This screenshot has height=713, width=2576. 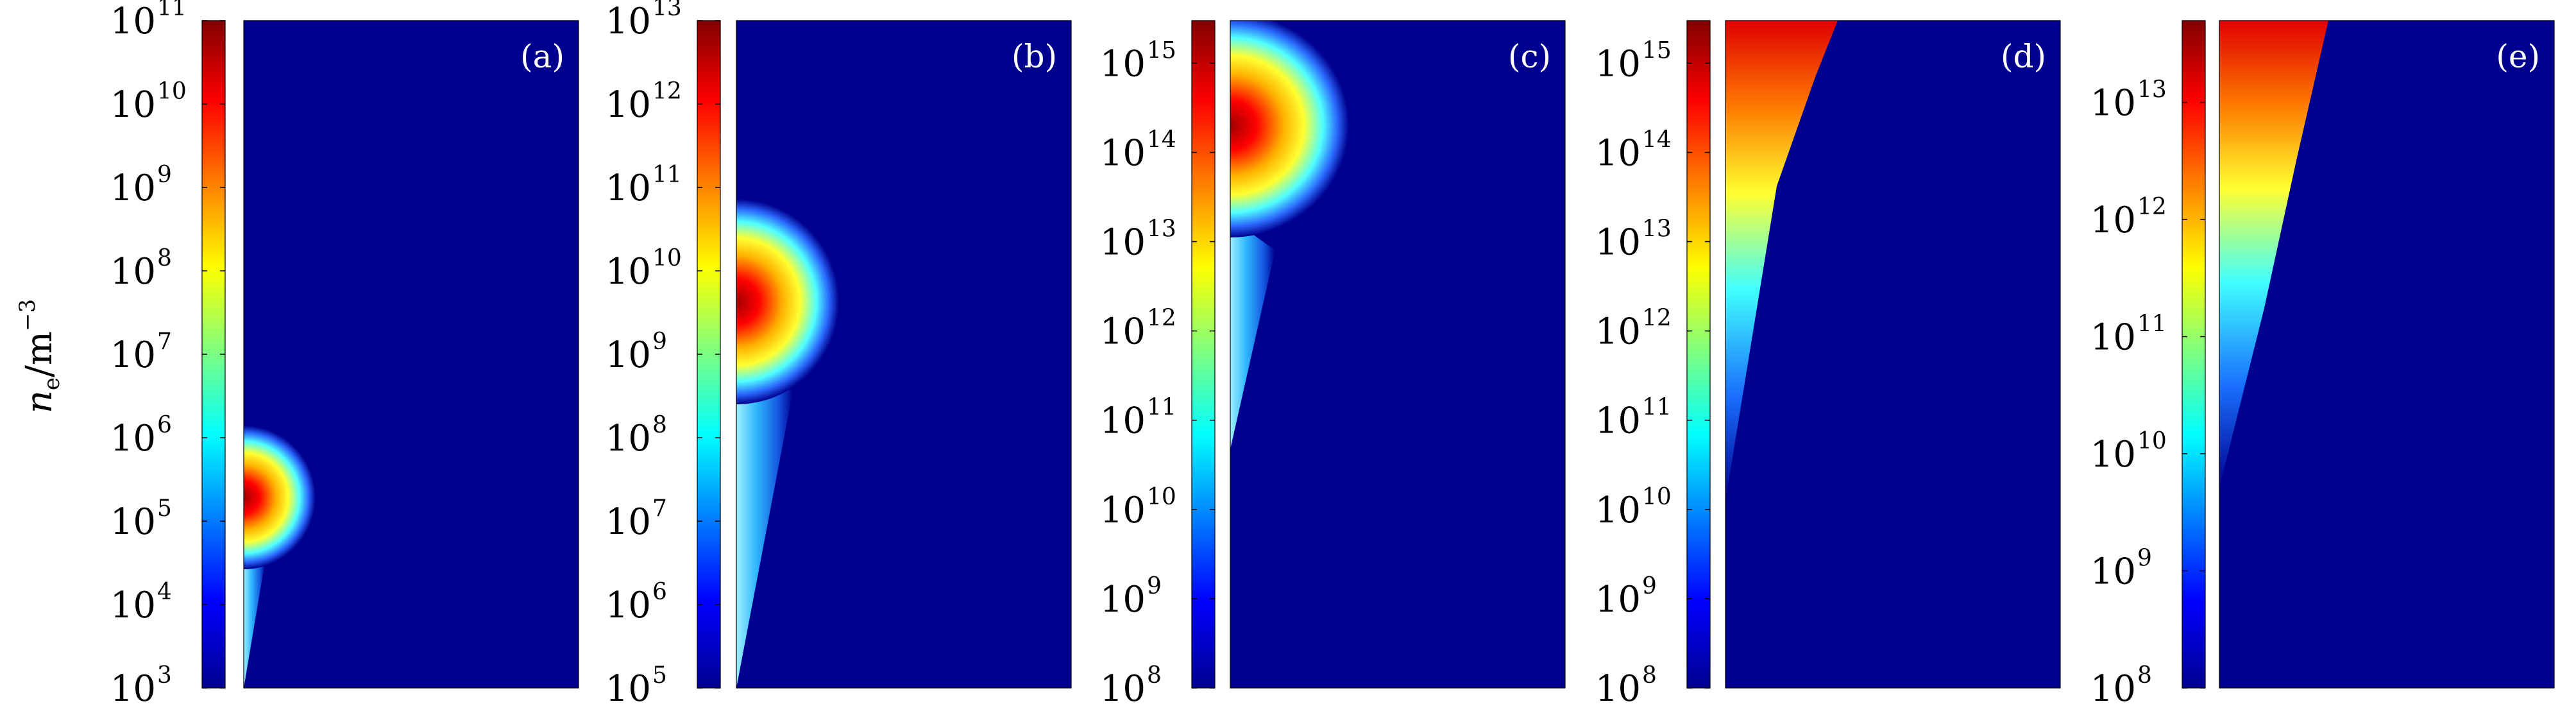 I want to click on panel-label: (a), so click(x=542, y=56).